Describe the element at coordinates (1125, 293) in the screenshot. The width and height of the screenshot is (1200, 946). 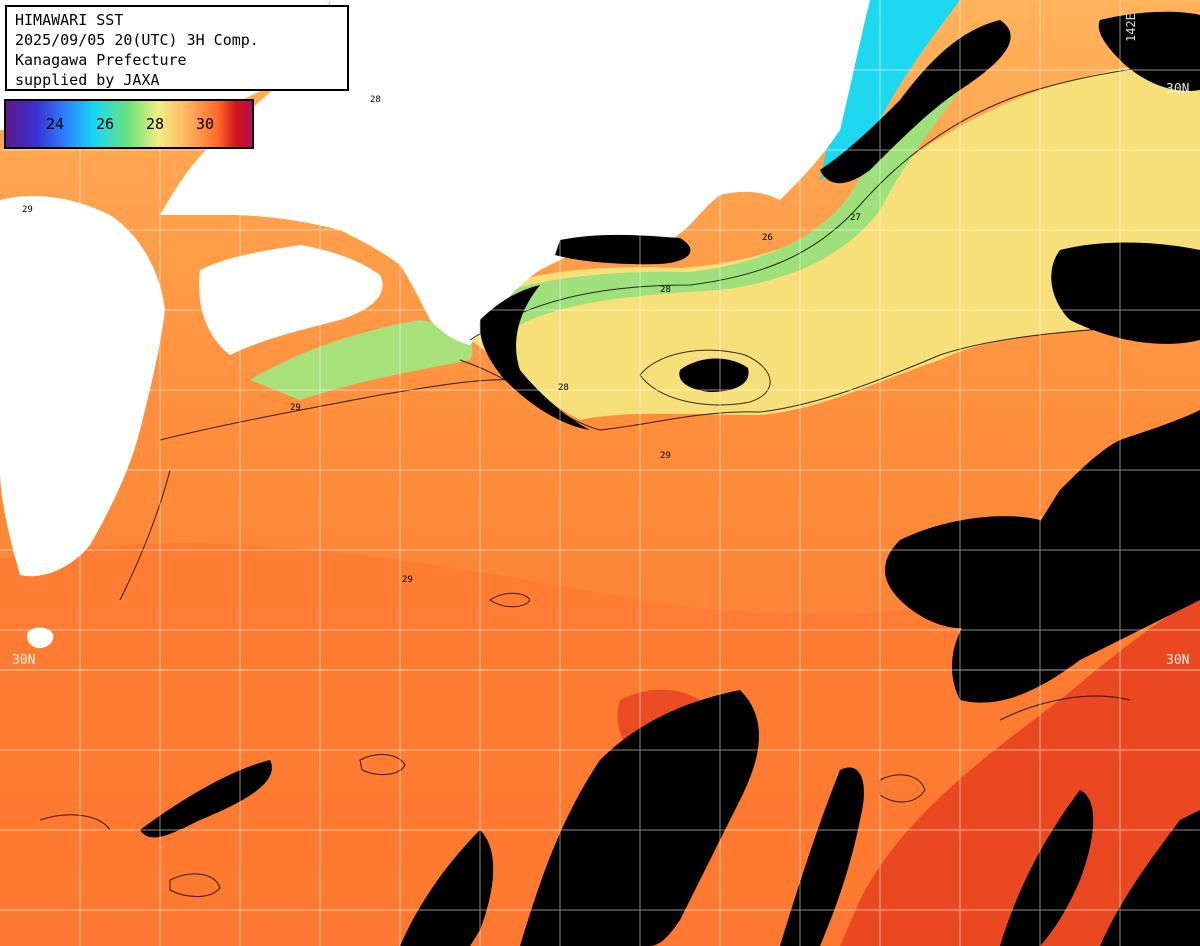
I see `cloud-northeast` at that location.